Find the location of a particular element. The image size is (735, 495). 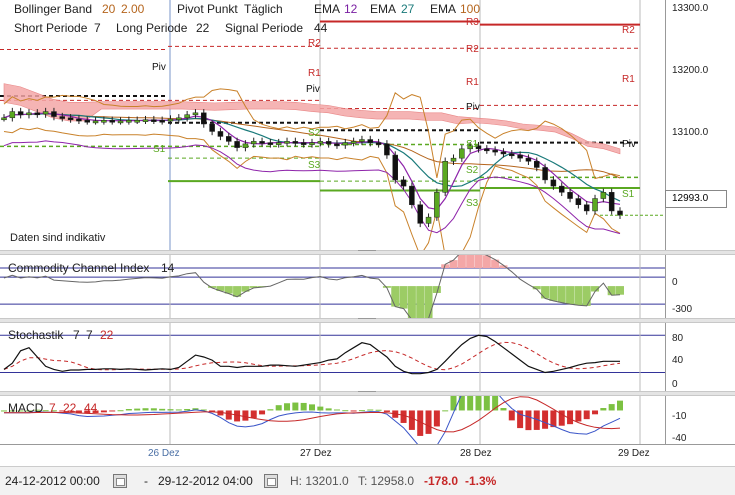

stochastic-pane is located at coordinates (332, 357).